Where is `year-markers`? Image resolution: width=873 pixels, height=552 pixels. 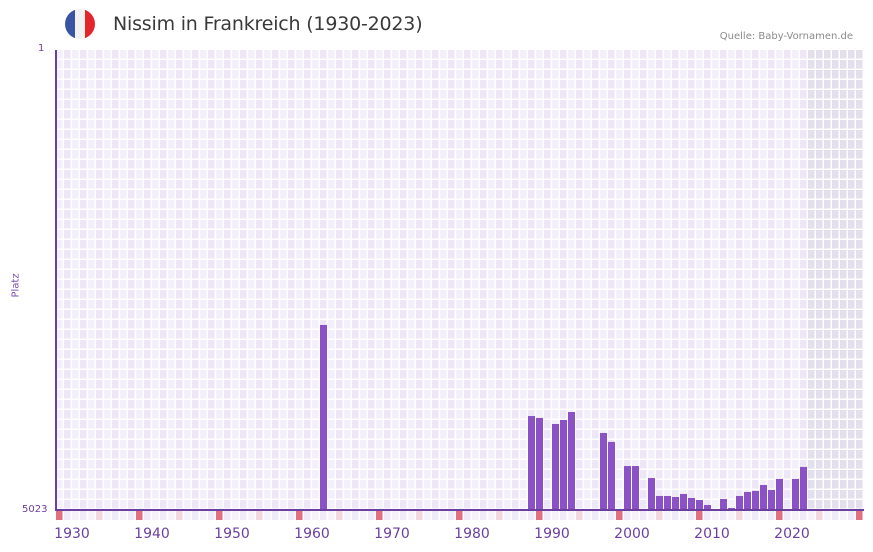 year-markers is located at coordinates (459, 515).